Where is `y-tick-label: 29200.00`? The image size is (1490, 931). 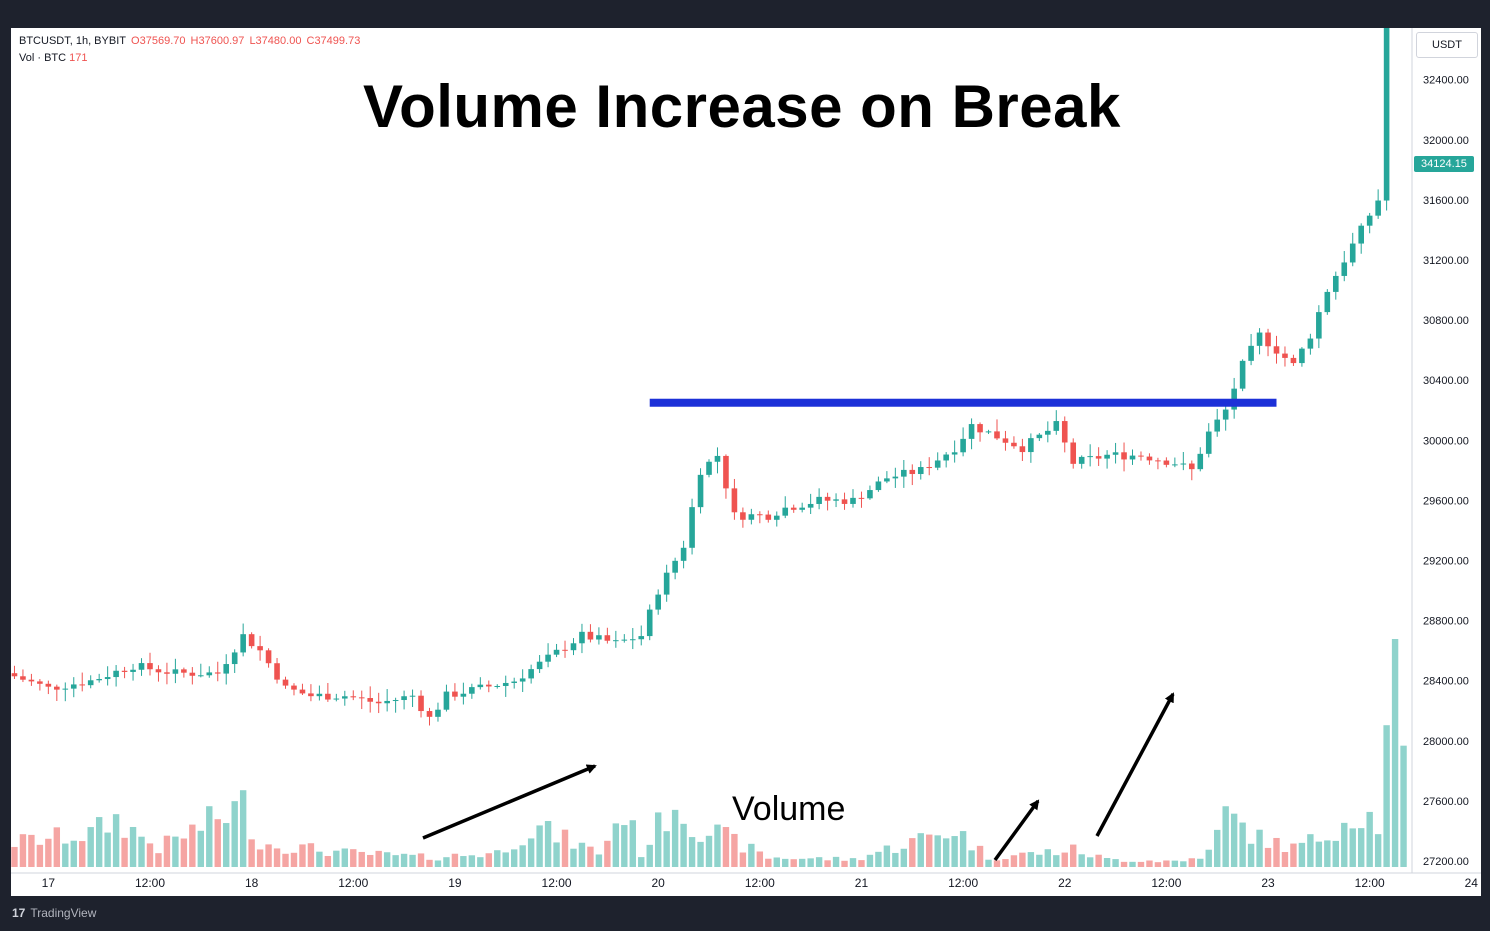
y-tick-label: 29200.00 is located at coordinates (1446, 562).